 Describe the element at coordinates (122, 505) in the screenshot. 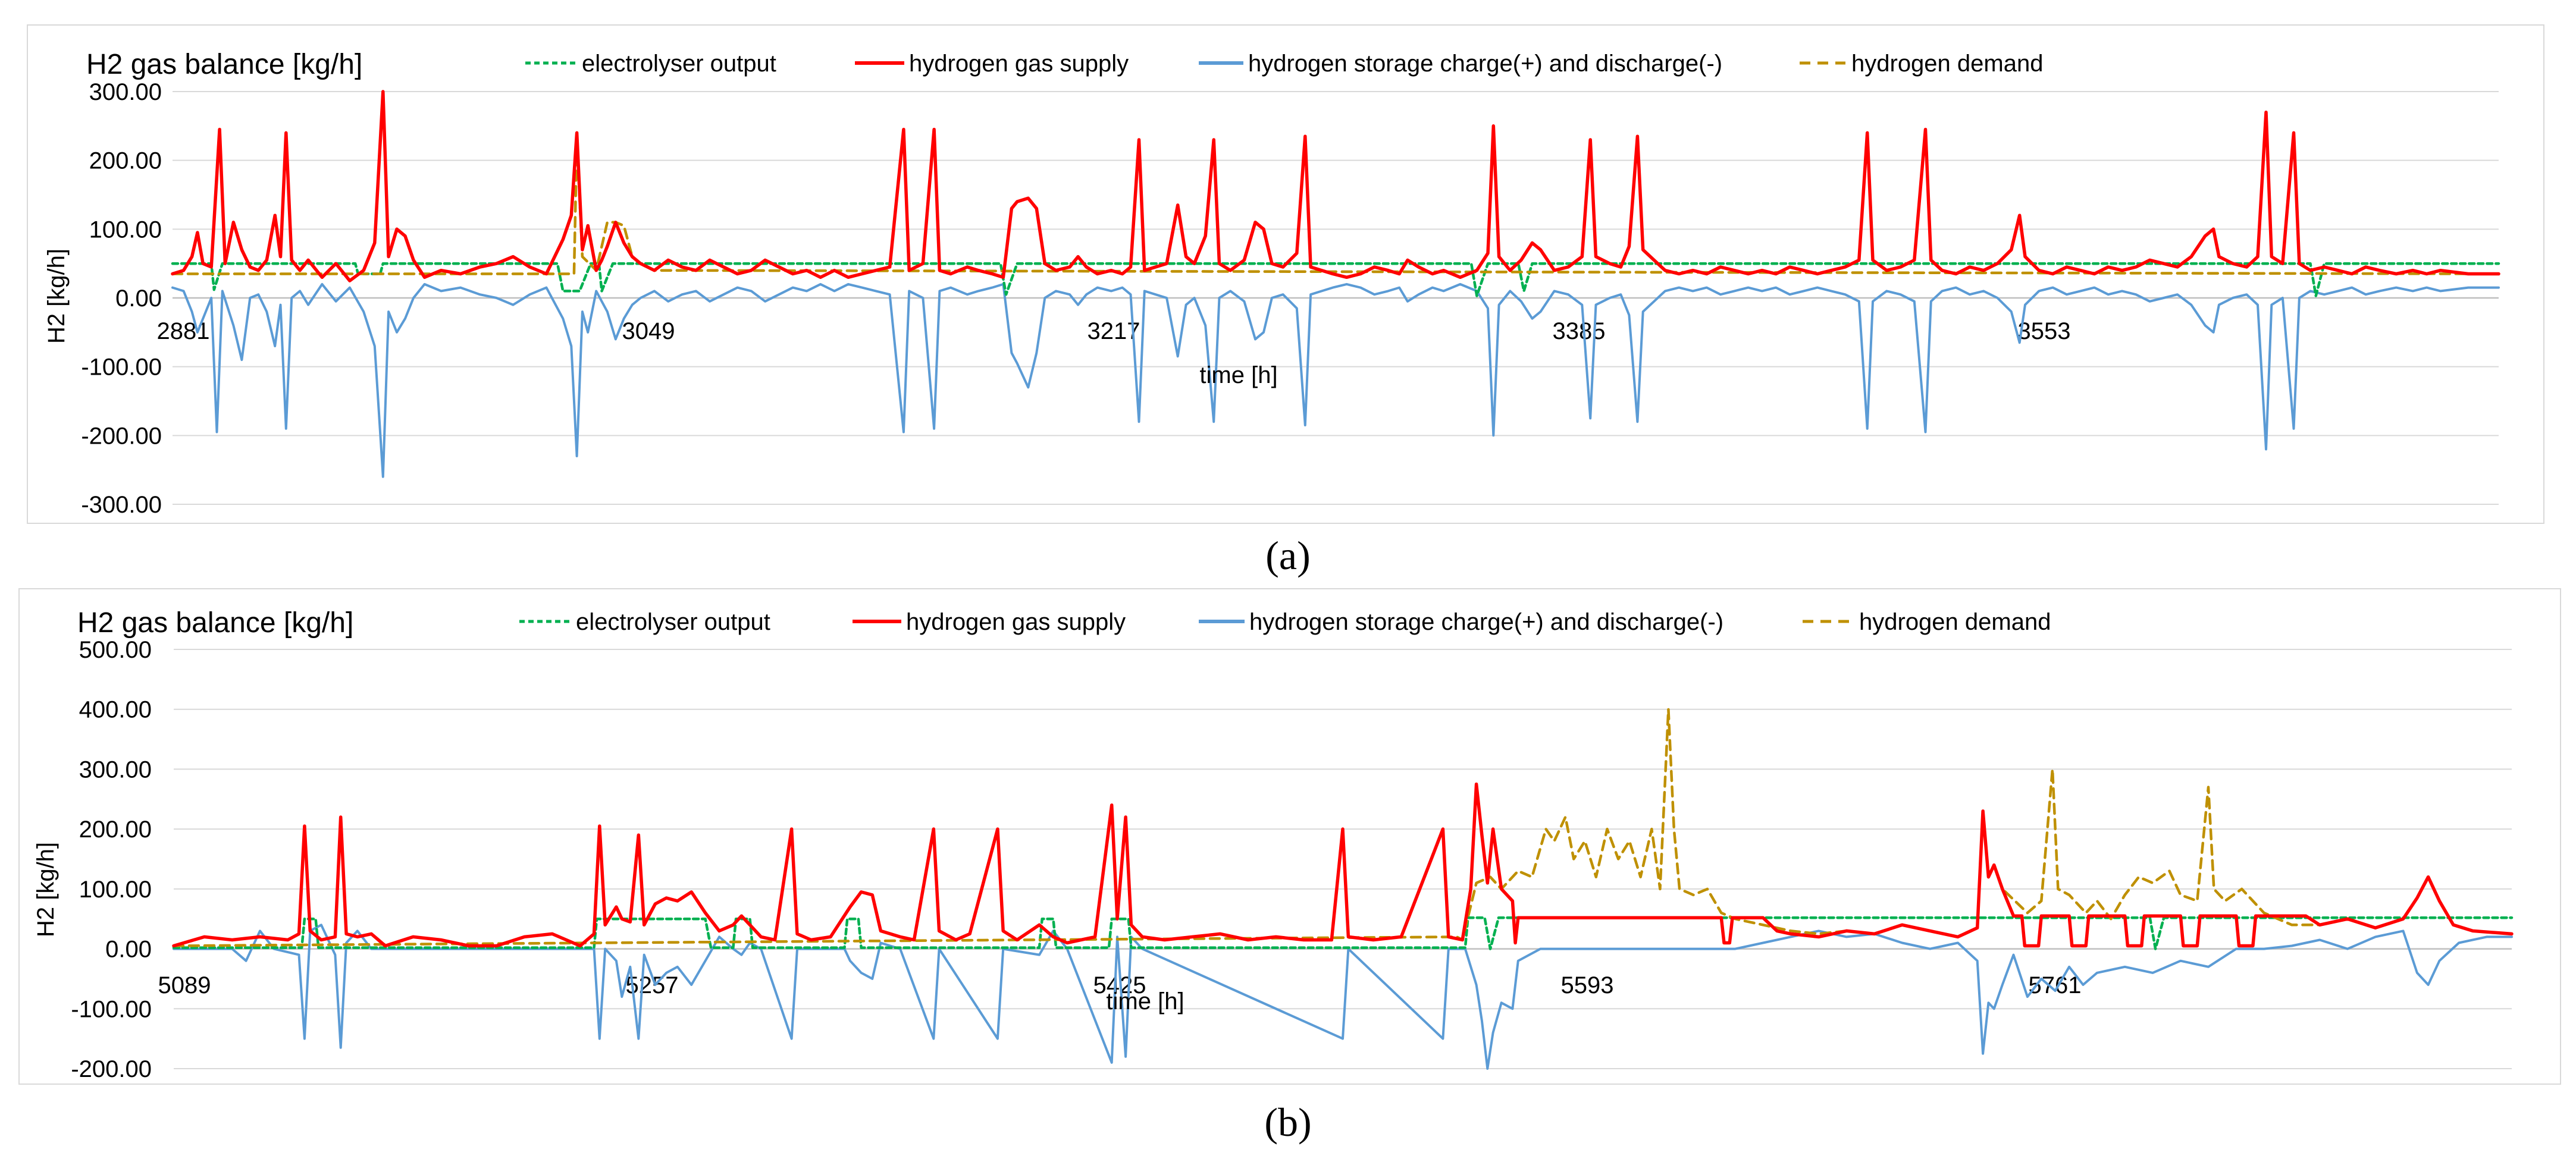

I see `chart-a-y-tick-300-00: -300.00` at that location.